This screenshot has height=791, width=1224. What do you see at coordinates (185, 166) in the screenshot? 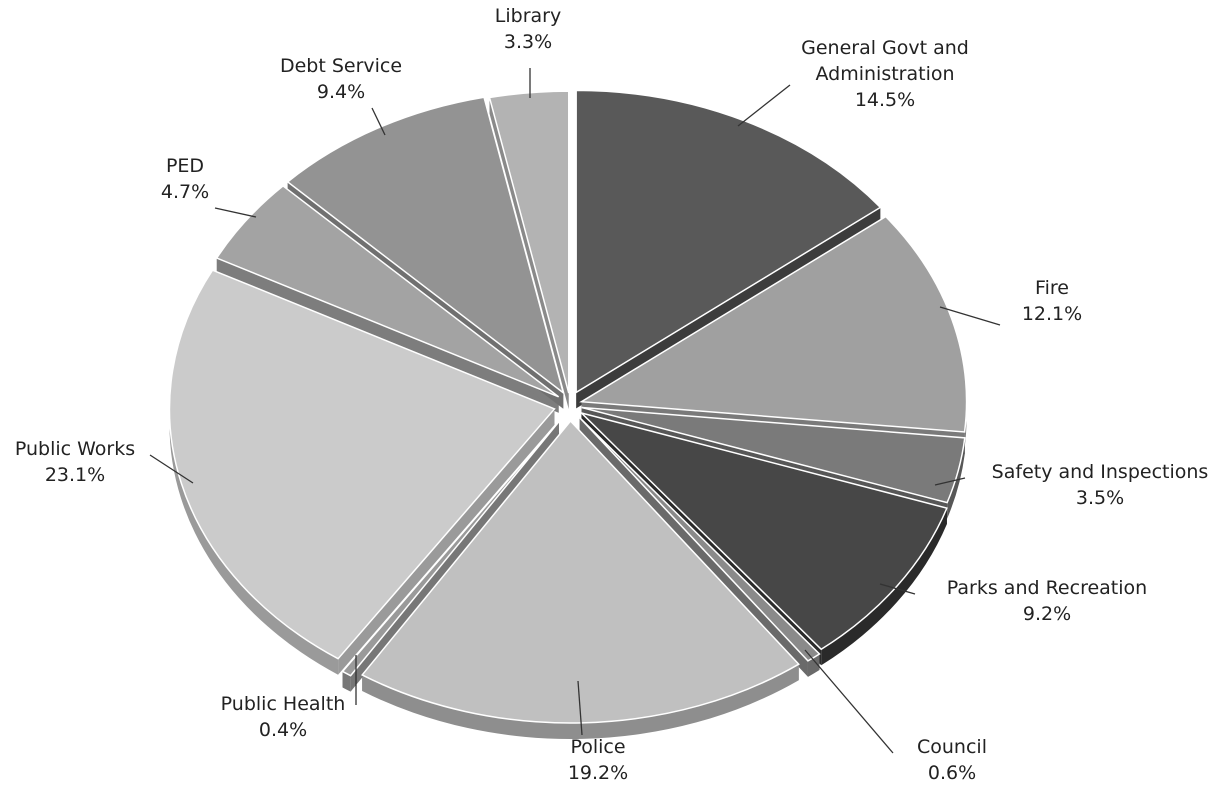
I see `slice-name-ped: PED` at bounding box center [185, 166].